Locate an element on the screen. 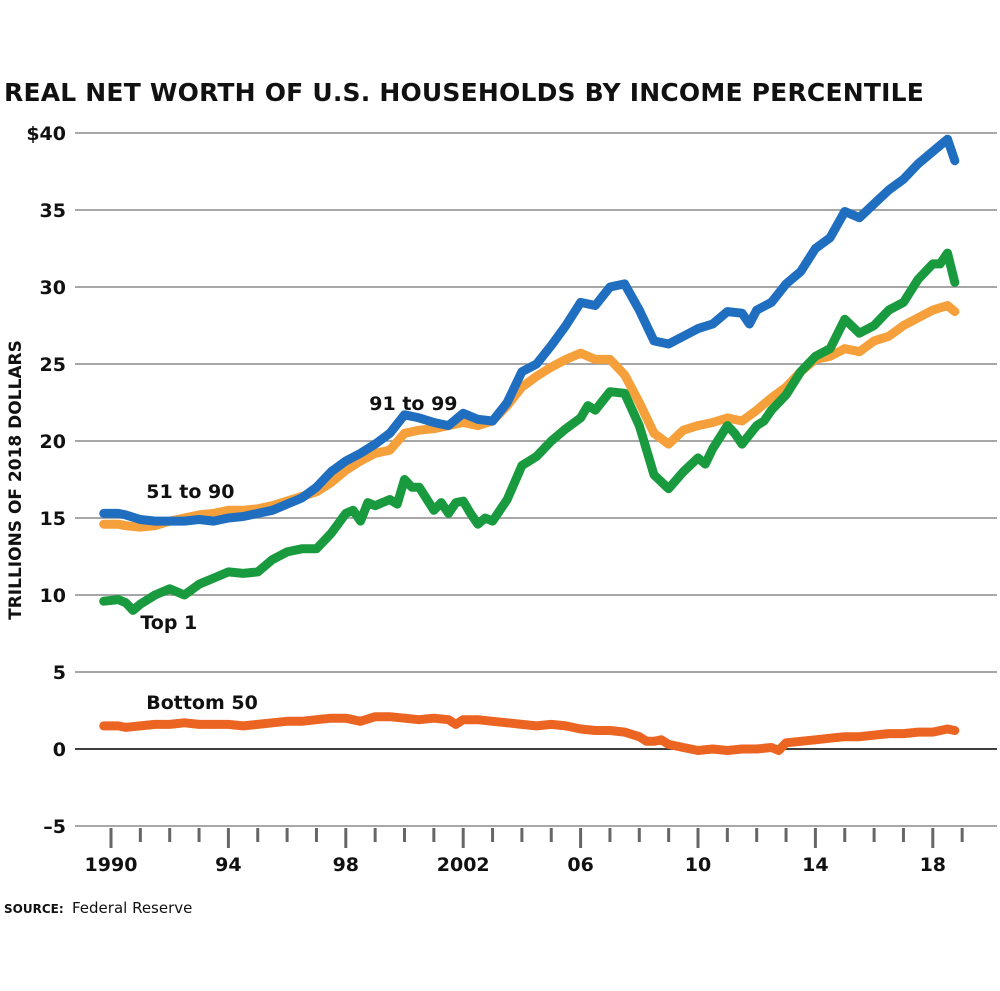 This screenshot has height=991, width=1000. series-label-top-1: Top 1 is located at coordinates (168, 623).